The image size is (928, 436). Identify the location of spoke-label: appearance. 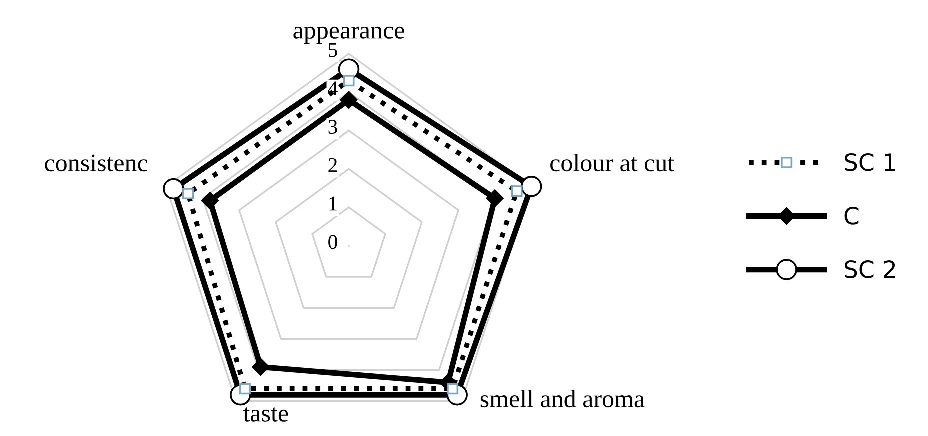
(349, 35).